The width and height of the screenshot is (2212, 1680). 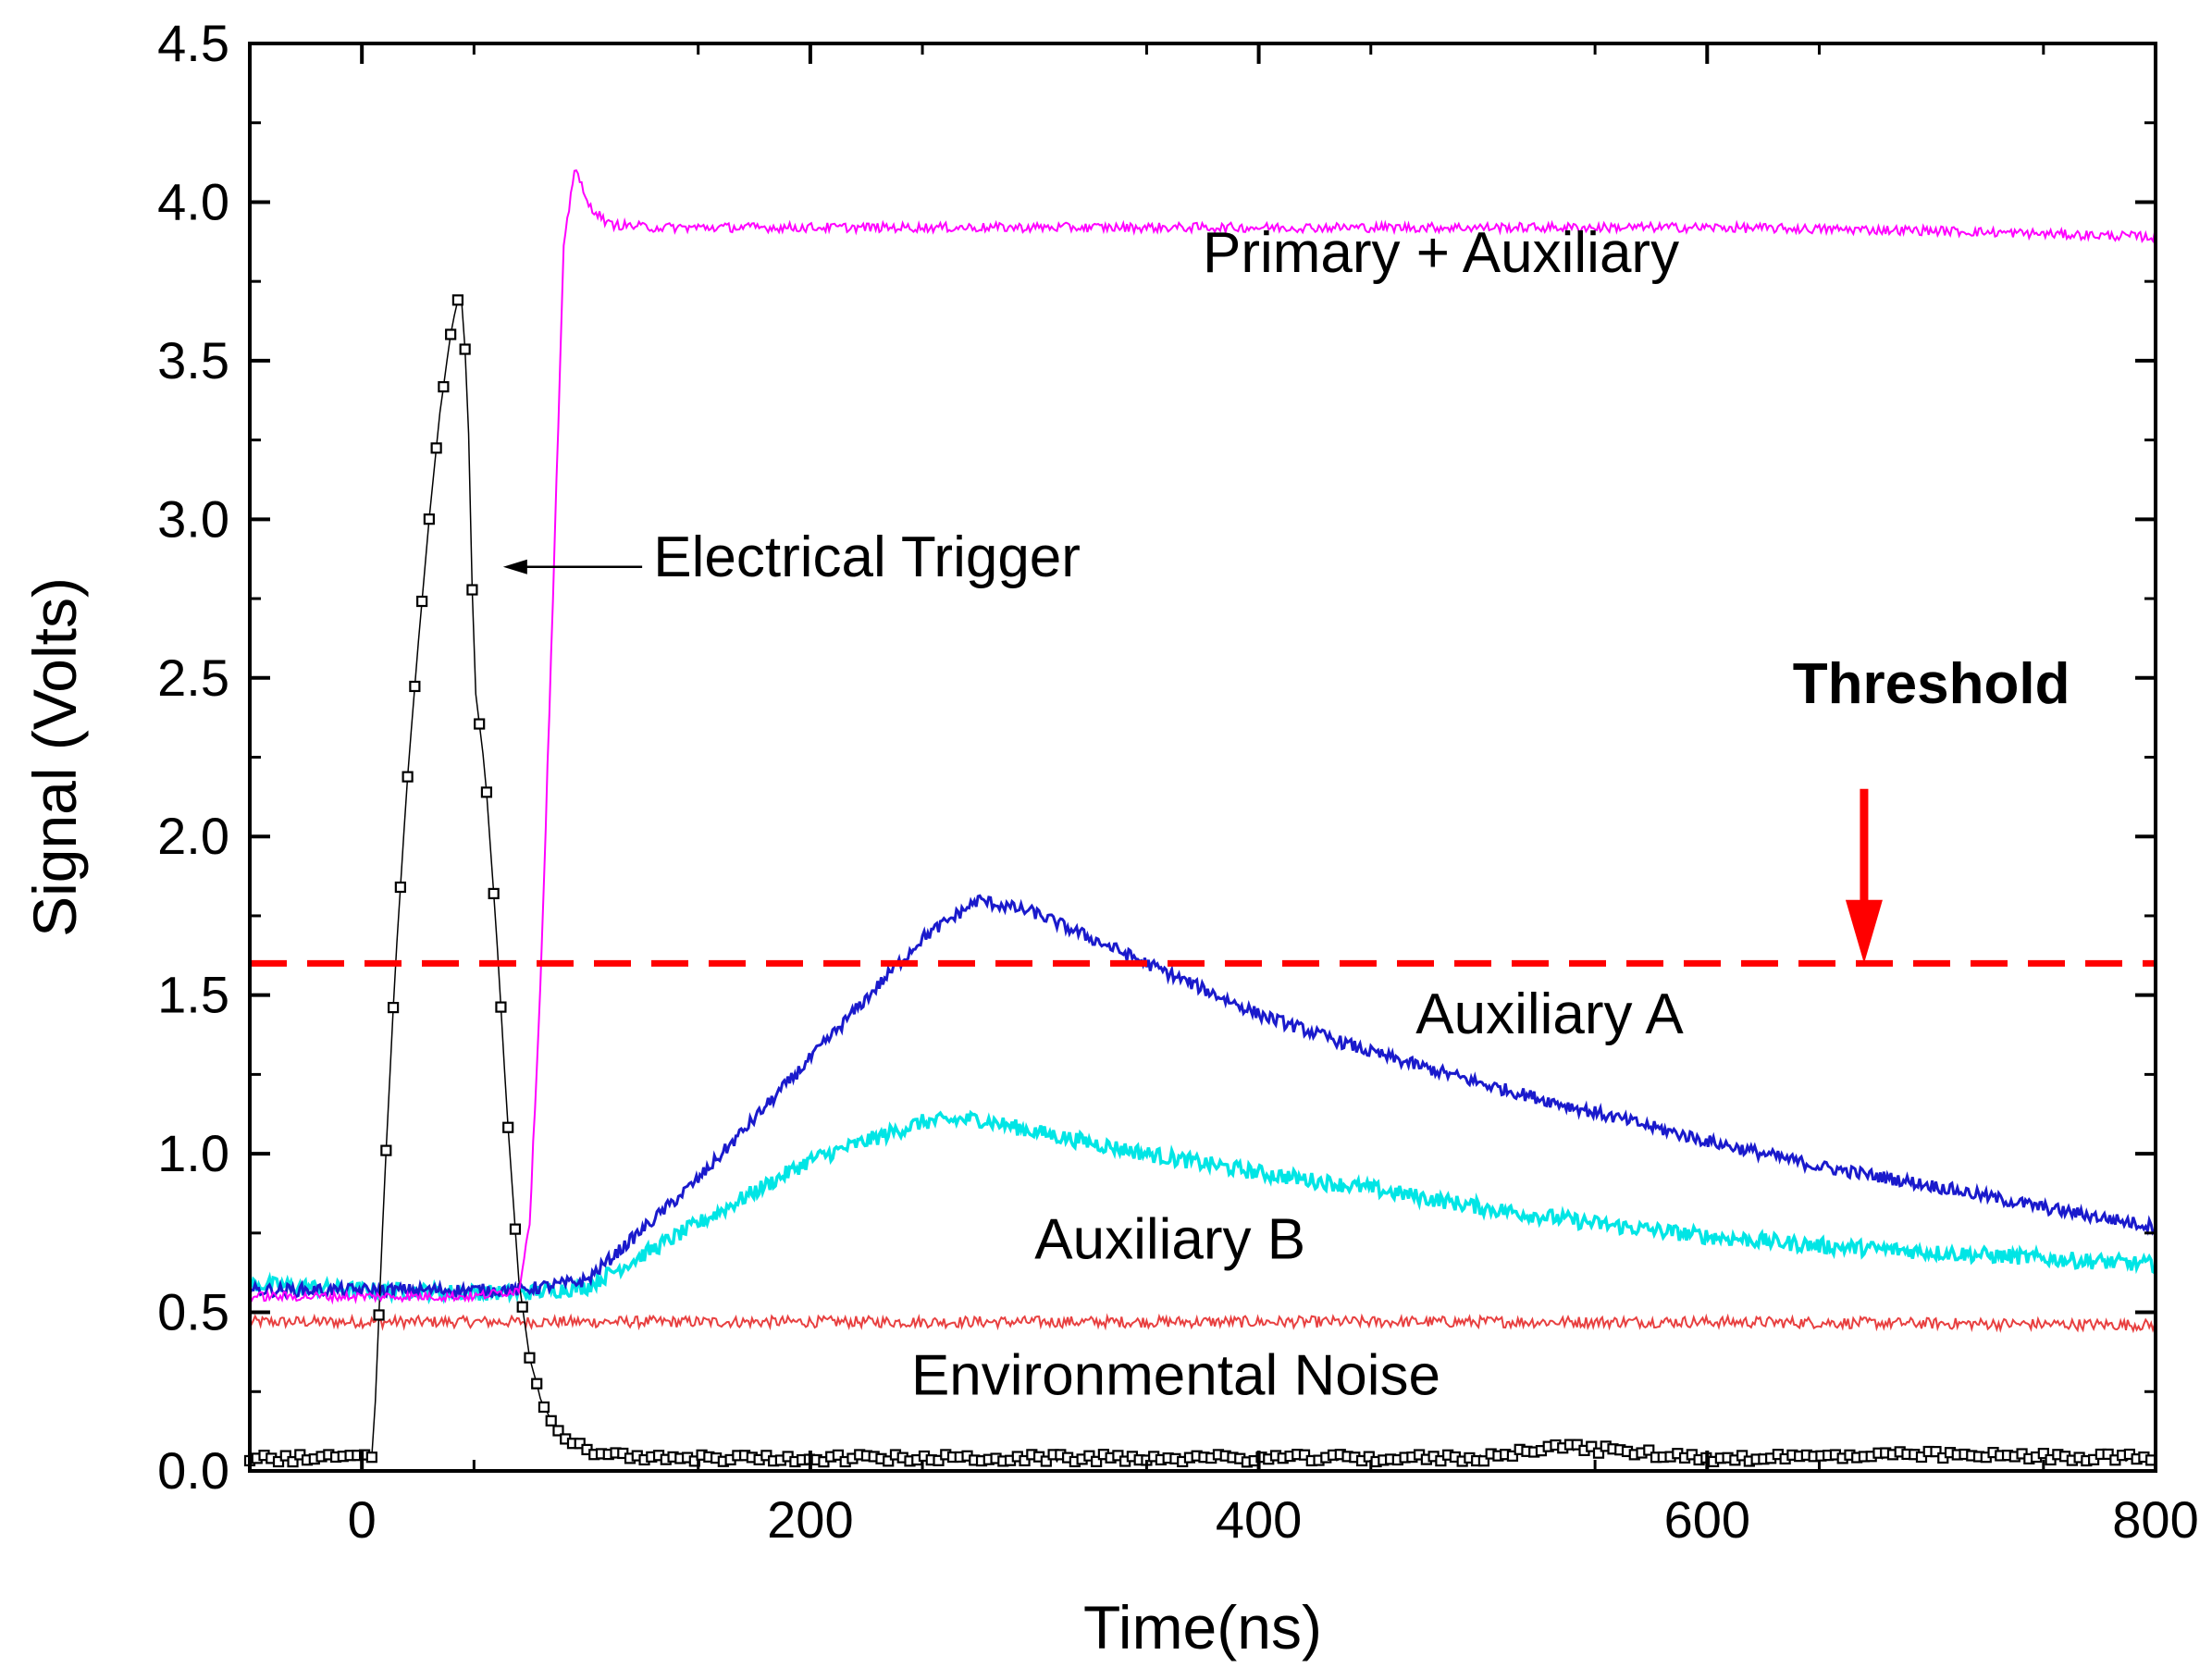 I want to click on x-tick-label: 200, so click(x=810, y=1519).